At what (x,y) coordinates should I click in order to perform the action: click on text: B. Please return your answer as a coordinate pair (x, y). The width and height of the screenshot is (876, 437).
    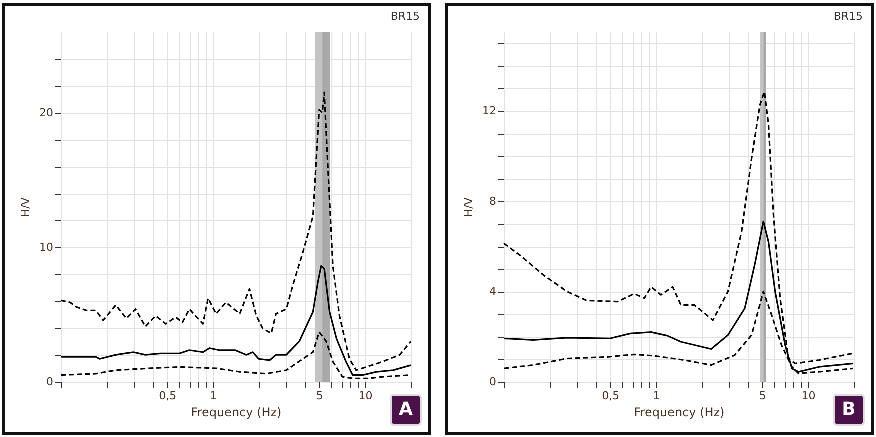
    Looking at the image, I should click on (849, 410).